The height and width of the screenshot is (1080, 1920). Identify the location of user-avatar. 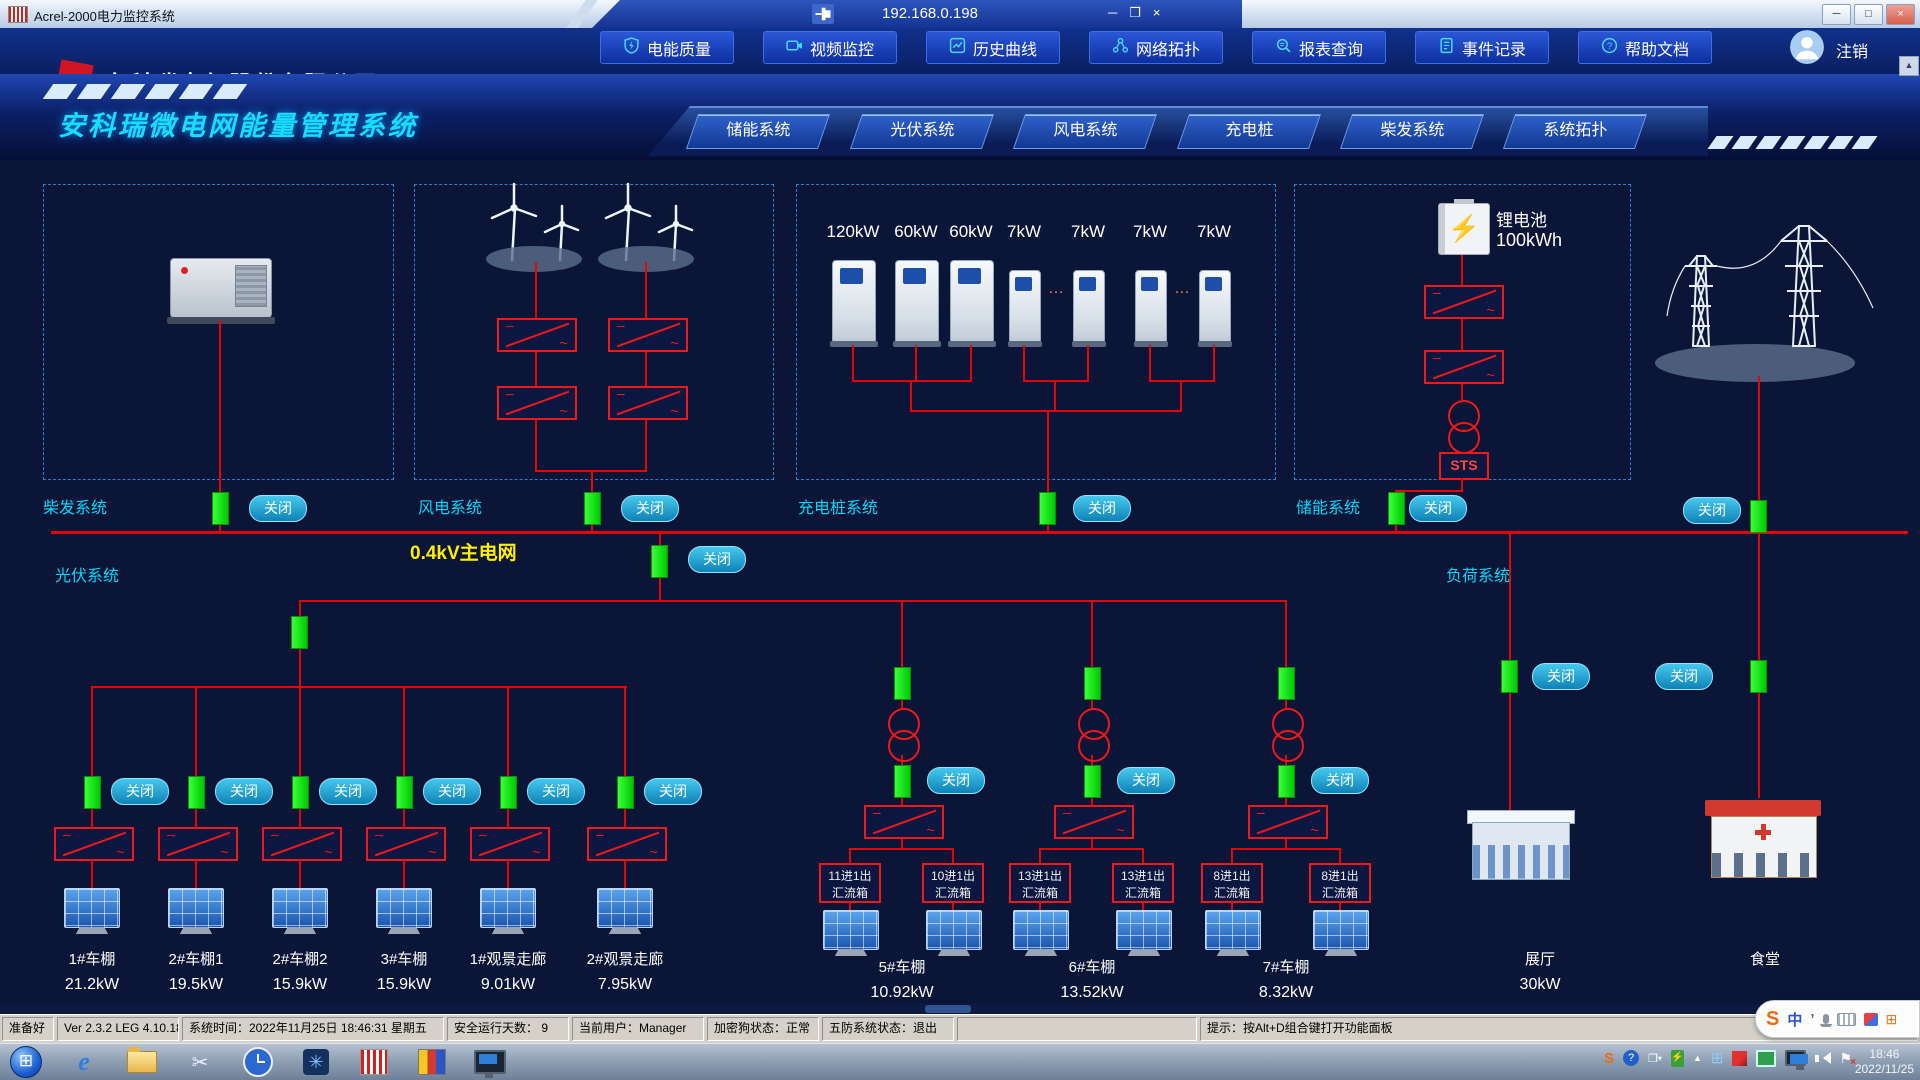
(1807, 47).